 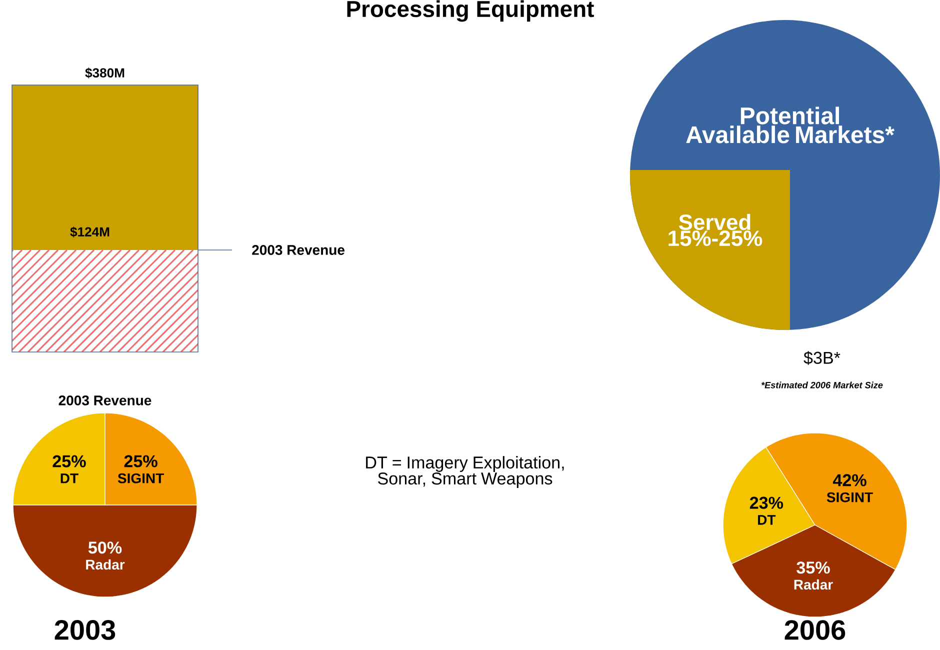 What do you see at coordinates (822, 385) in the screenshot?
I see `text: *Estimated 2006 Market Size` at bounding box center [822, 385].